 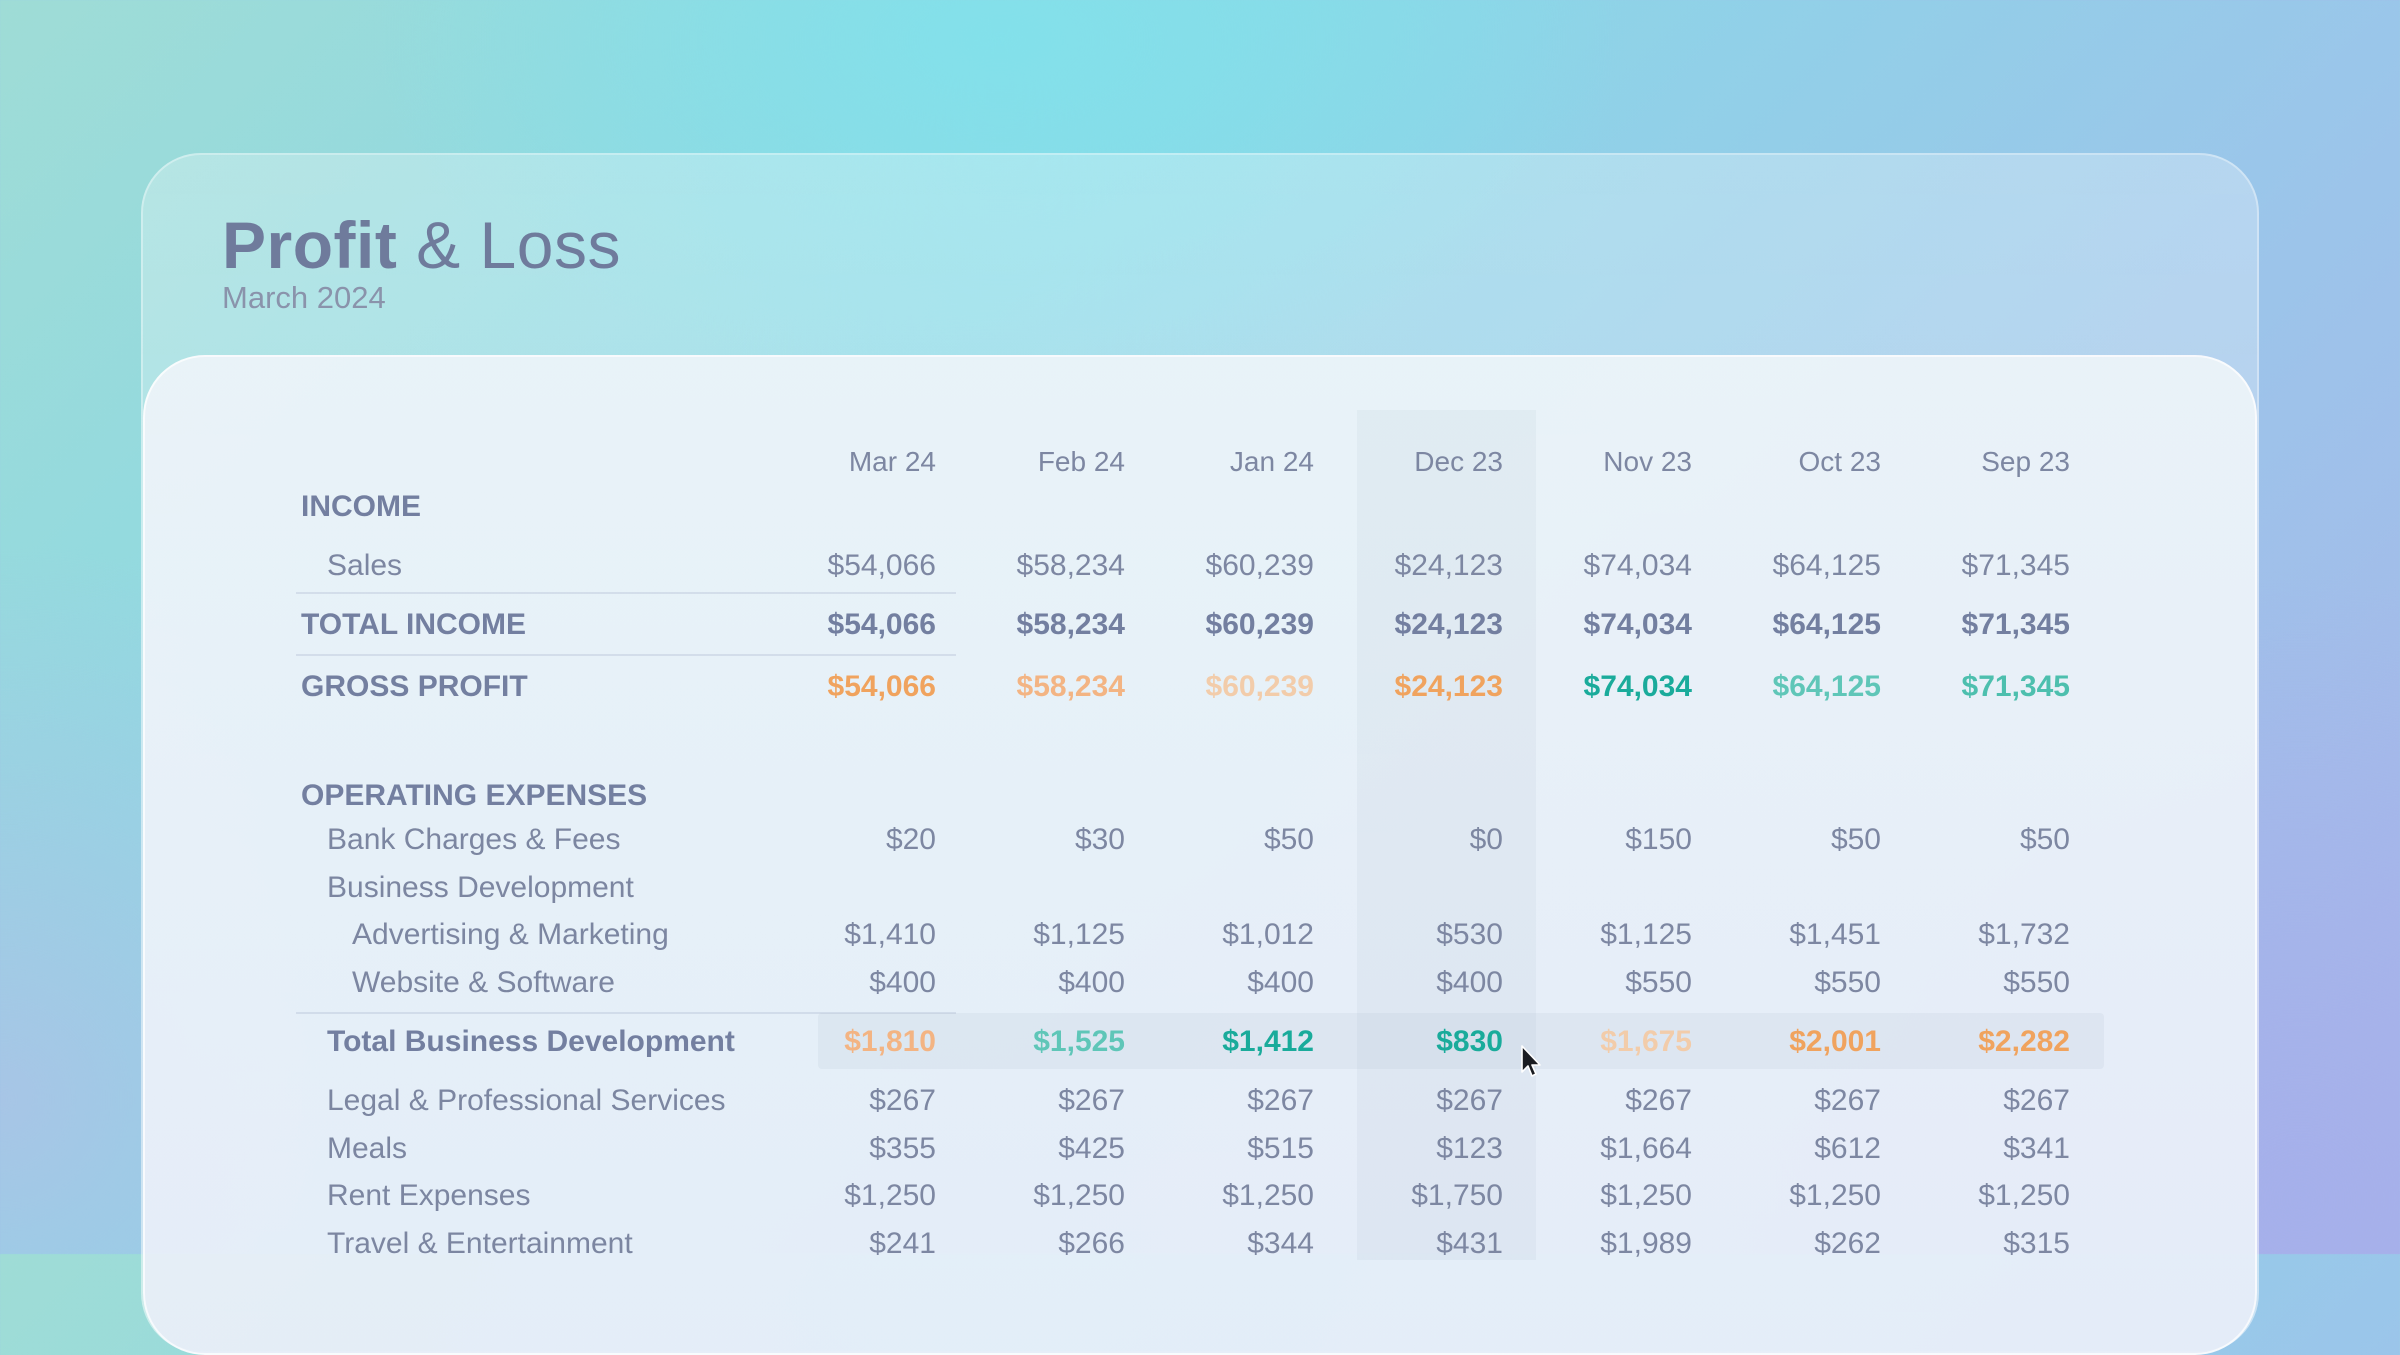 What do you see at coordinates (1446, 835) in the screenshot?
I see `hovered-column-highlight` at bounding box center [1446, 835].